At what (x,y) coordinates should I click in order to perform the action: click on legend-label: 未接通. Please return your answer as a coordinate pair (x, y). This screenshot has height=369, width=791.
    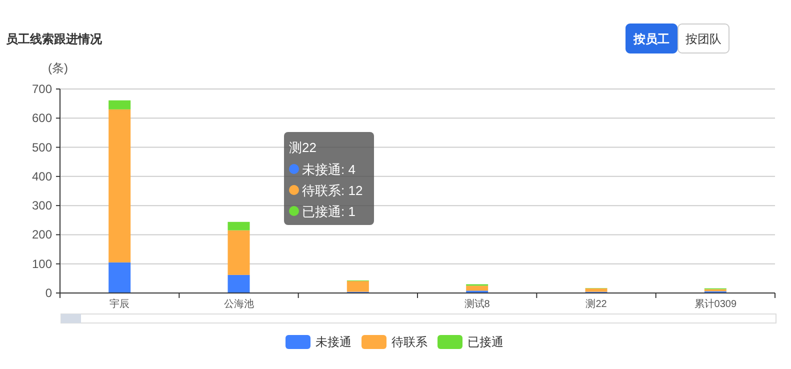
    Looking at the image, I should click on (334, 342).